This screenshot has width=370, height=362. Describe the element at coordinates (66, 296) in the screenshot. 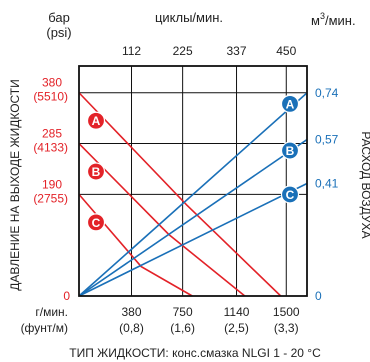

I see `y-left-zero-label: 0` at that location.